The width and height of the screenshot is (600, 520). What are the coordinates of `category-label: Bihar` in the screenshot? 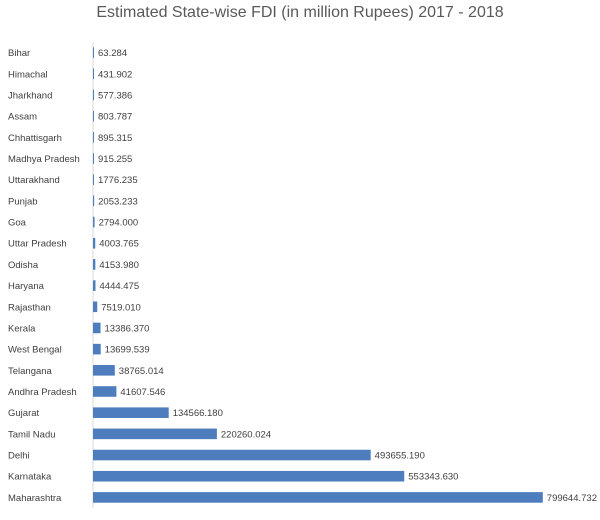 It's located at (19, 53).